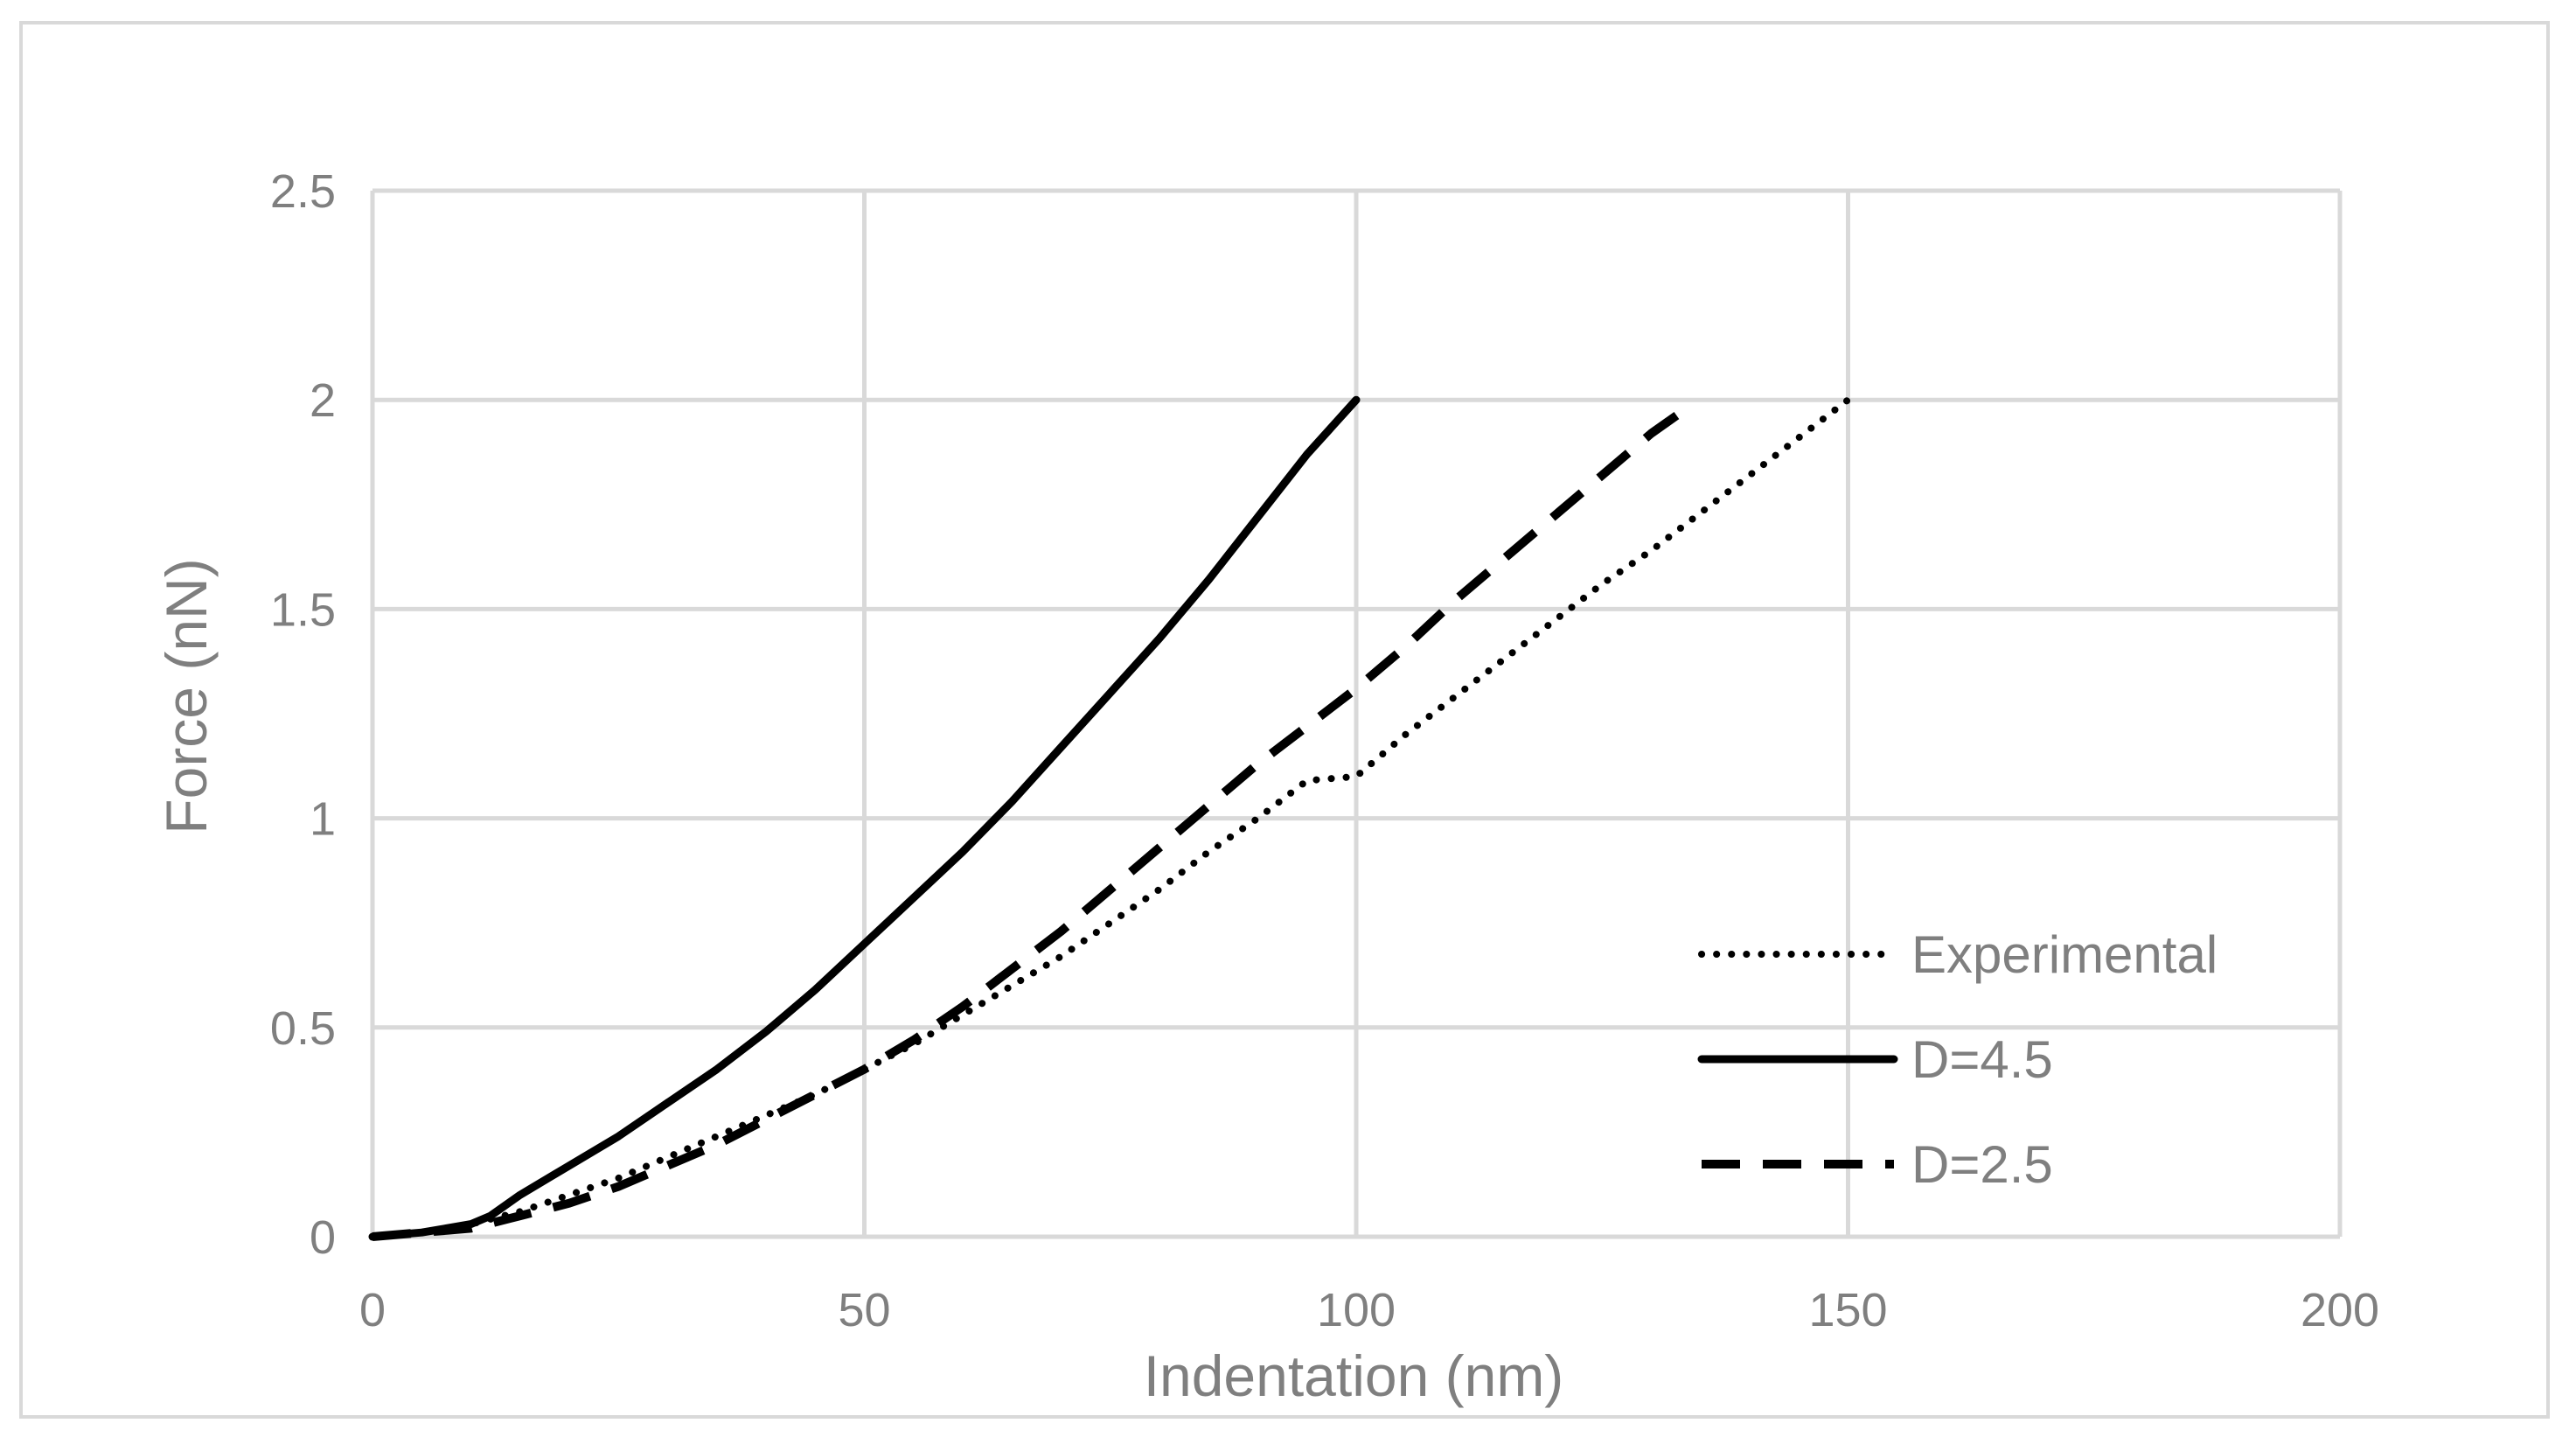 The width and height of the screenshot is (2576, 1444). Describe the element at coordinates (1356, 1310) in the screenshot. I see `x-tick-label: 100` at that location.